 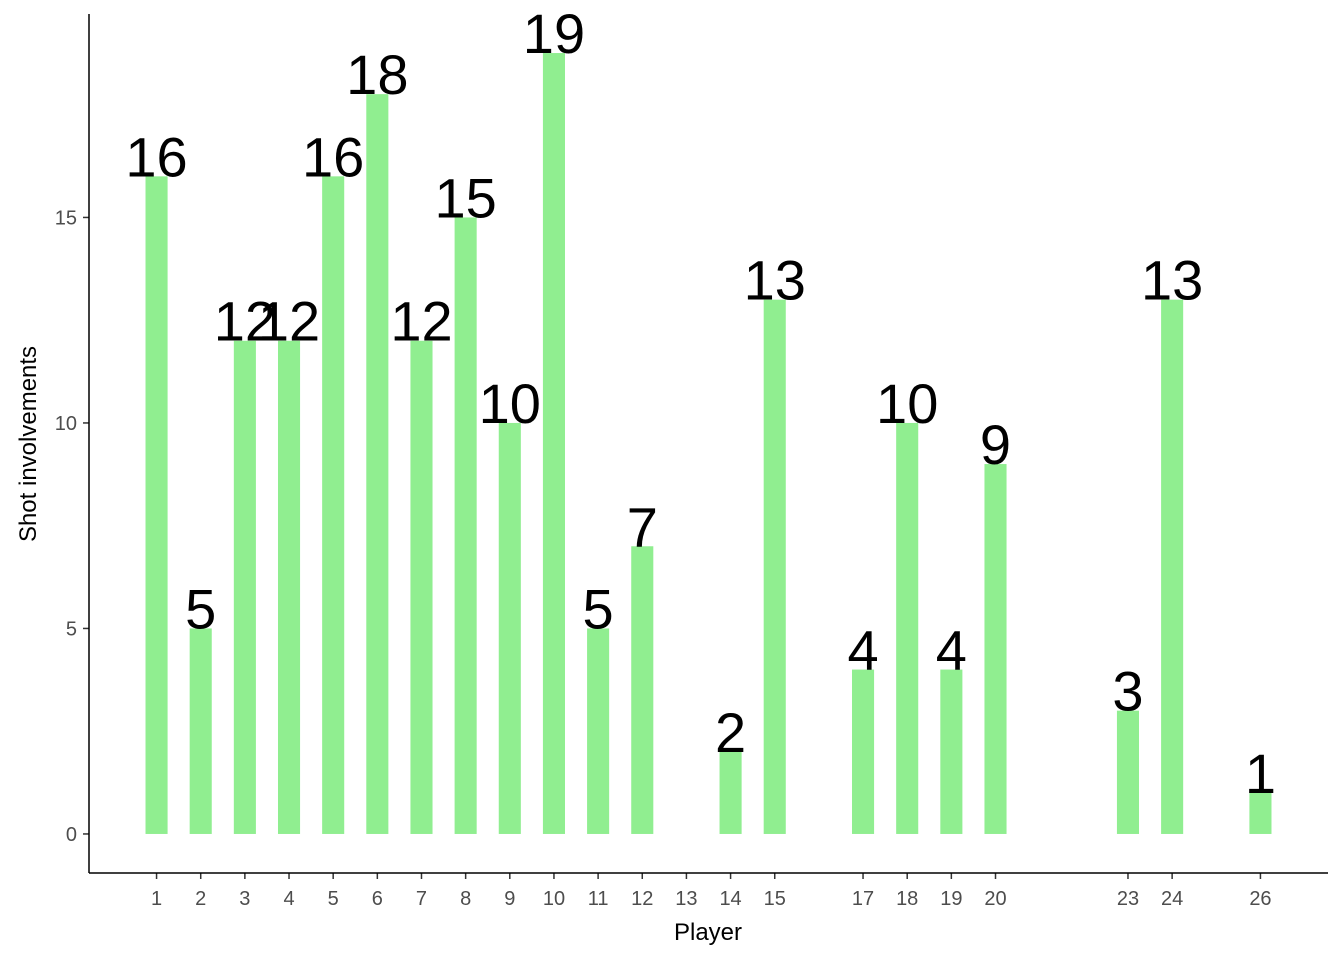 What do you see at coordinates (71, 835) in the screenshot?
I see `y-tick-label: 0` at bounding box center [71, 835].